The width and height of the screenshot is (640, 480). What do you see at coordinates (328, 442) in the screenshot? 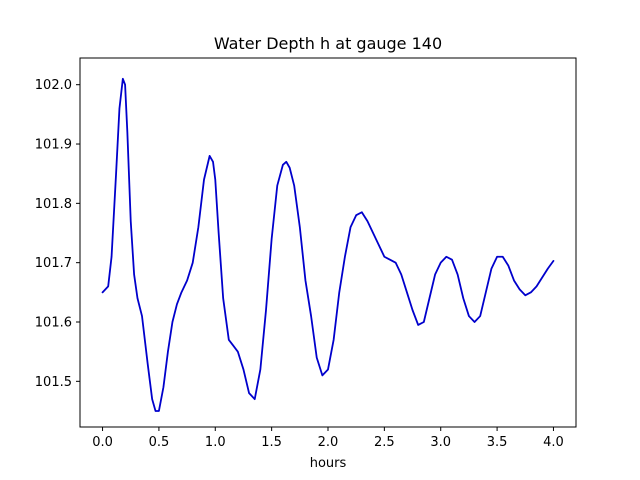
I see `x-tick-label: 2.0` at bounding box center [328, 442].